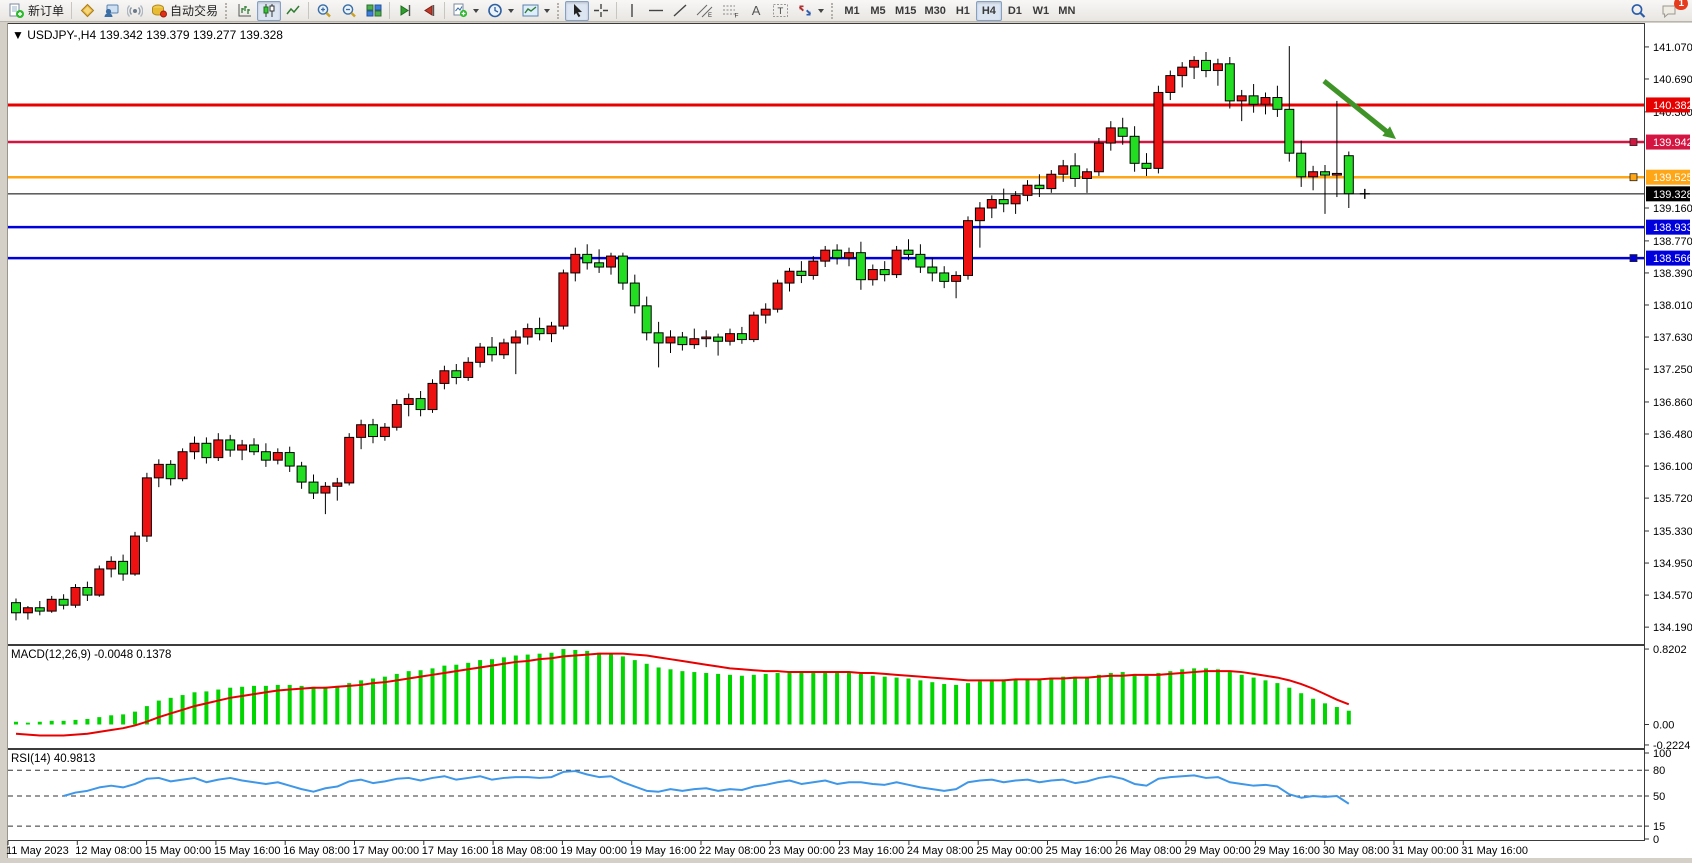 The width and height of the screenshot is (1692, 863). I want to click on time-tick-label: 30 May 08:00, so click(1356, 851).